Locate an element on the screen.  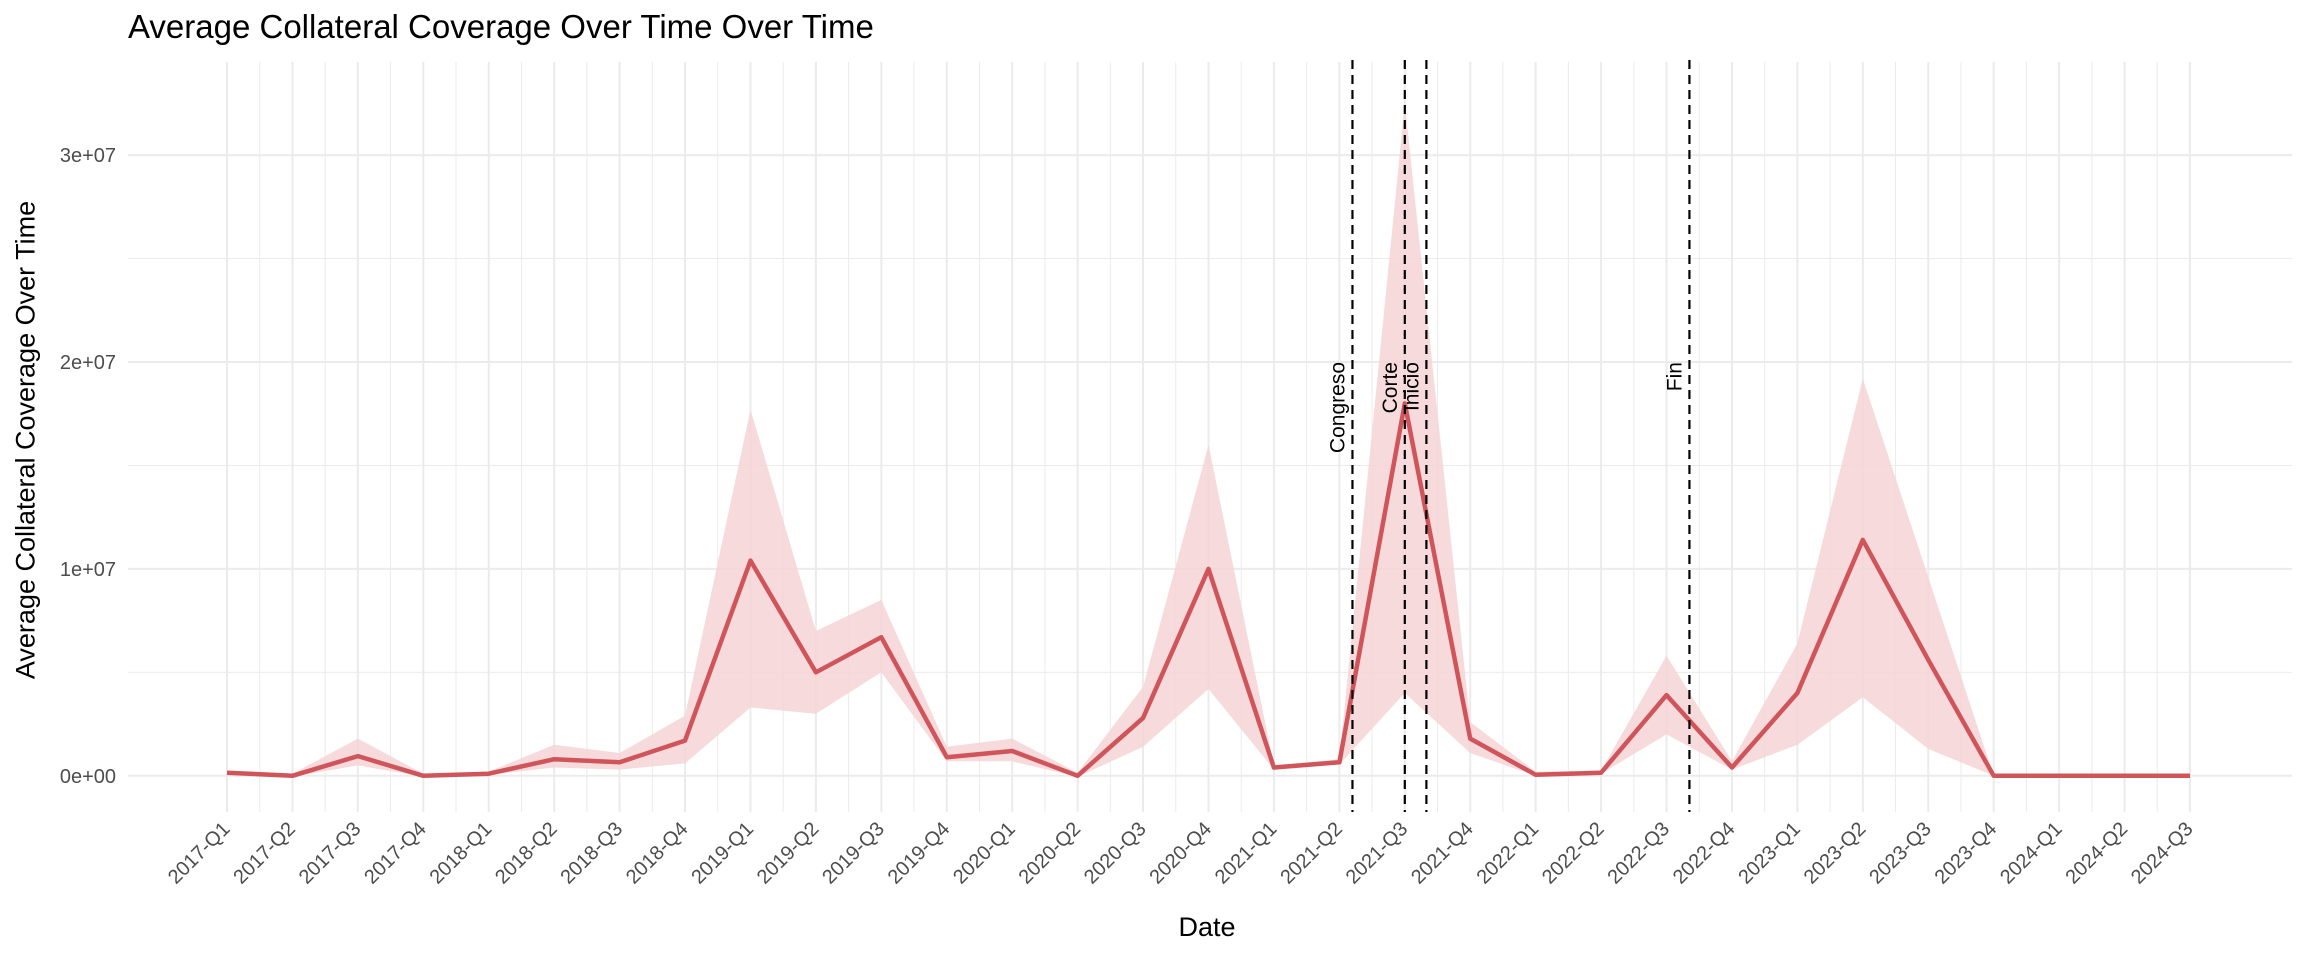
x-tick-label: 2022-Q2 is located at coordinates (1573, 853).